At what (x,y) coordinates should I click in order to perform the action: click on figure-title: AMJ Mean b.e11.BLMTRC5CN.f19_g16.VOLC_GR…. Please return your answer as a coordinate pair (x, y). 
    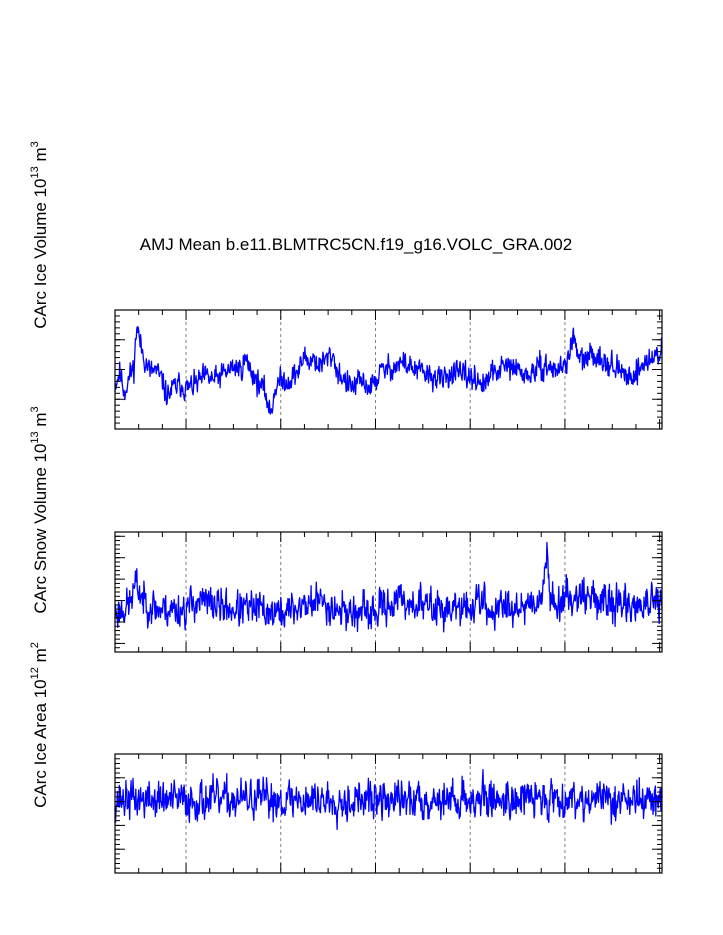
    Looking at the image, I should click on (356, 244).